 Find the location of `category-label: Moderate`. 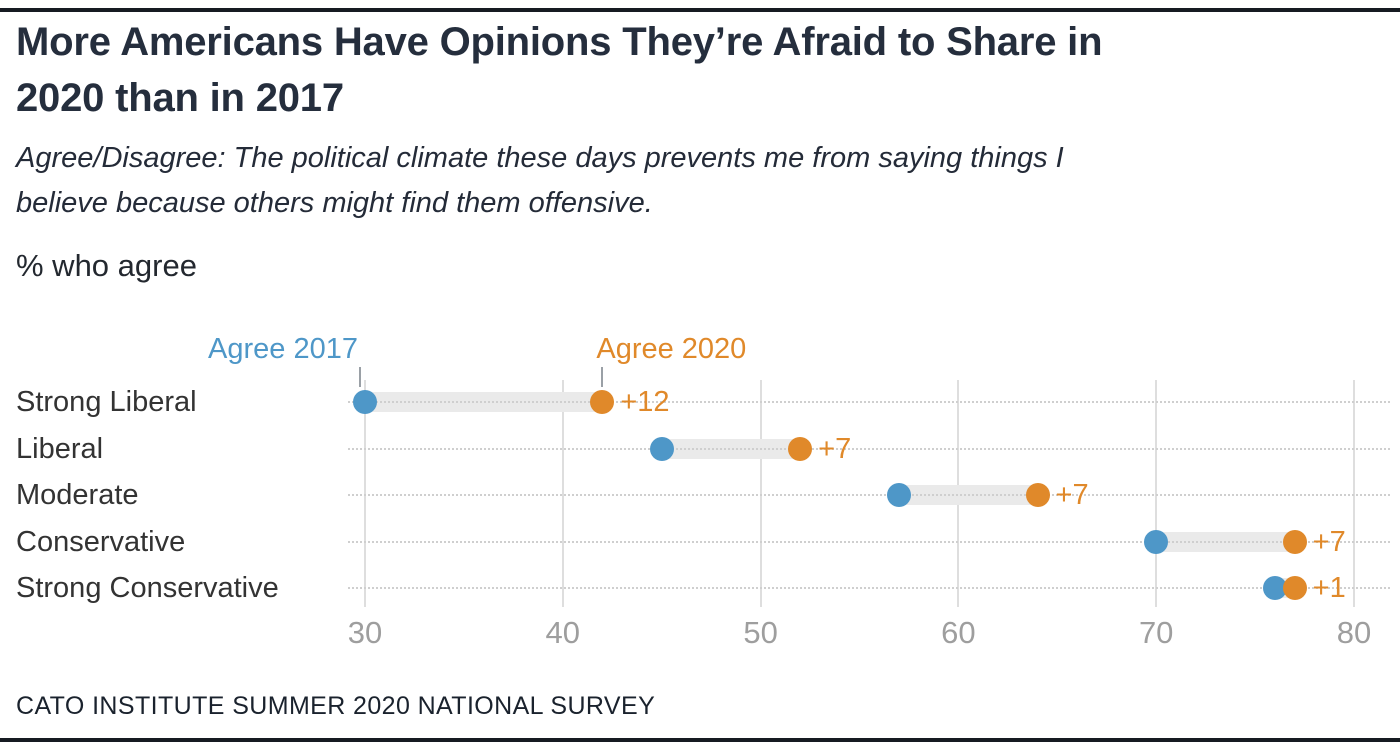

category-label: Moderate is located at coordinates (77, 495).